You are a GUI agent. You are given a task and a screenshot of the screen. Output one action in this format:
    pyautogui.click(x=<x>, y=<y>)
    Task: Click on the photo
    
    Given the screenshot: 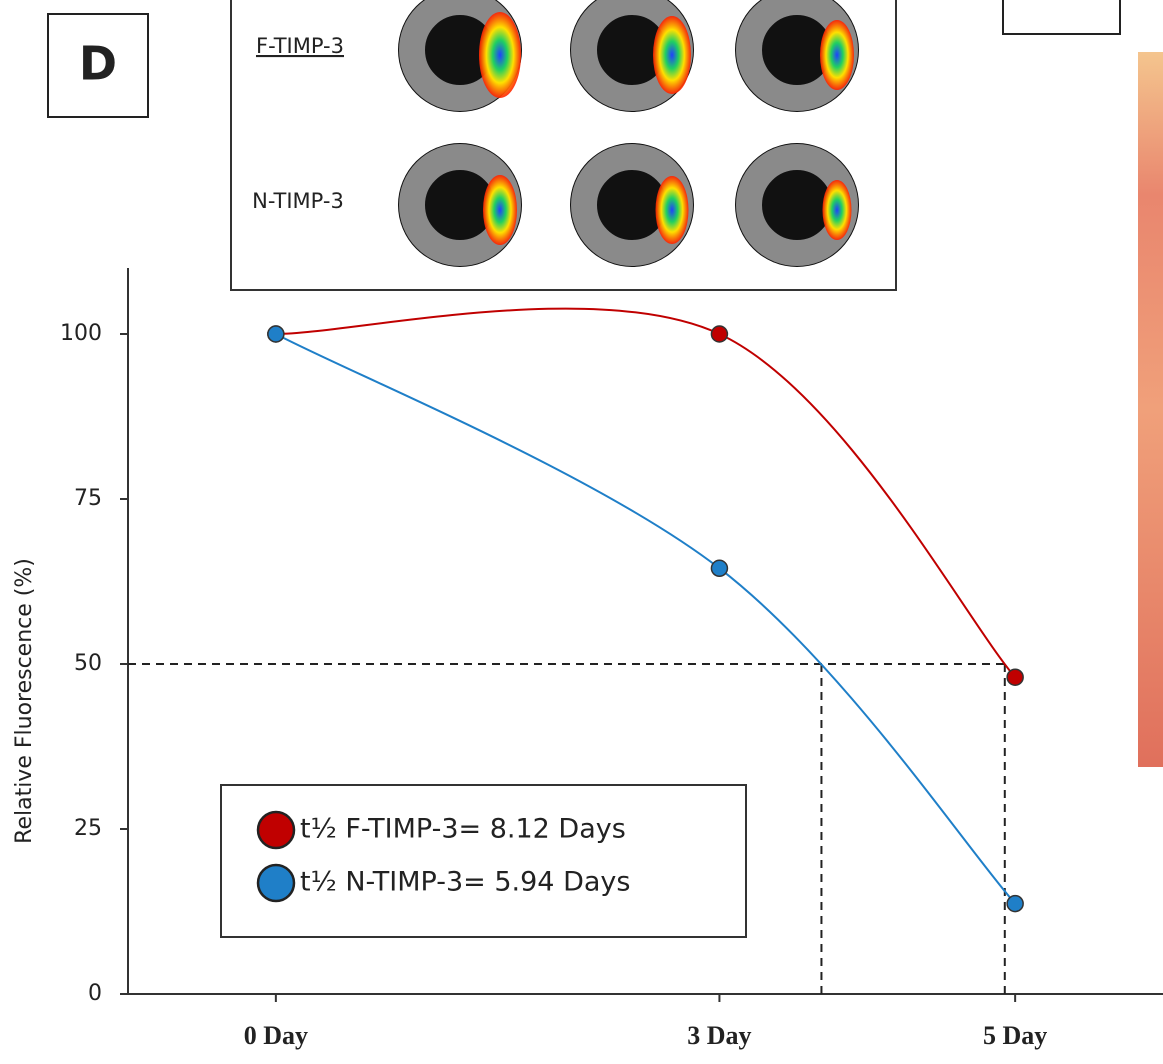 What is the action you would take?
    pyautogui.click(x=1150, y=409)
    